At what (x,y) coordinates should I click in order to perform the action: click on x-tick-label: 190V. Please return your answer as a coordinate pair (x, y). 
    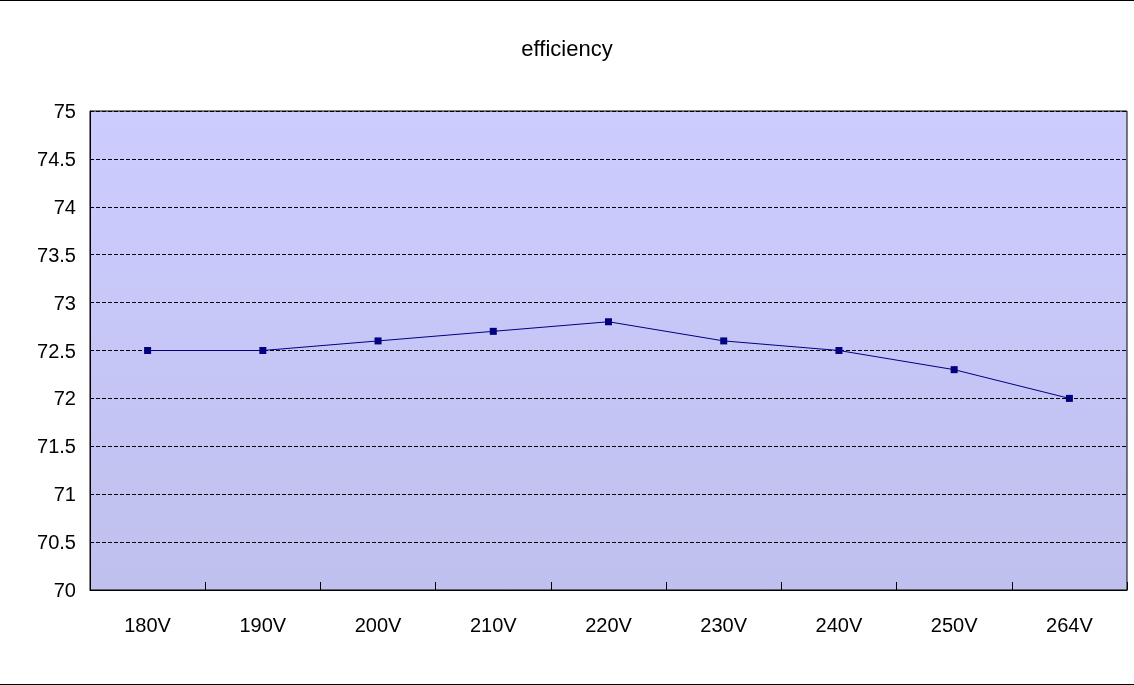
    Looking at the image, I should click on (263, 625).